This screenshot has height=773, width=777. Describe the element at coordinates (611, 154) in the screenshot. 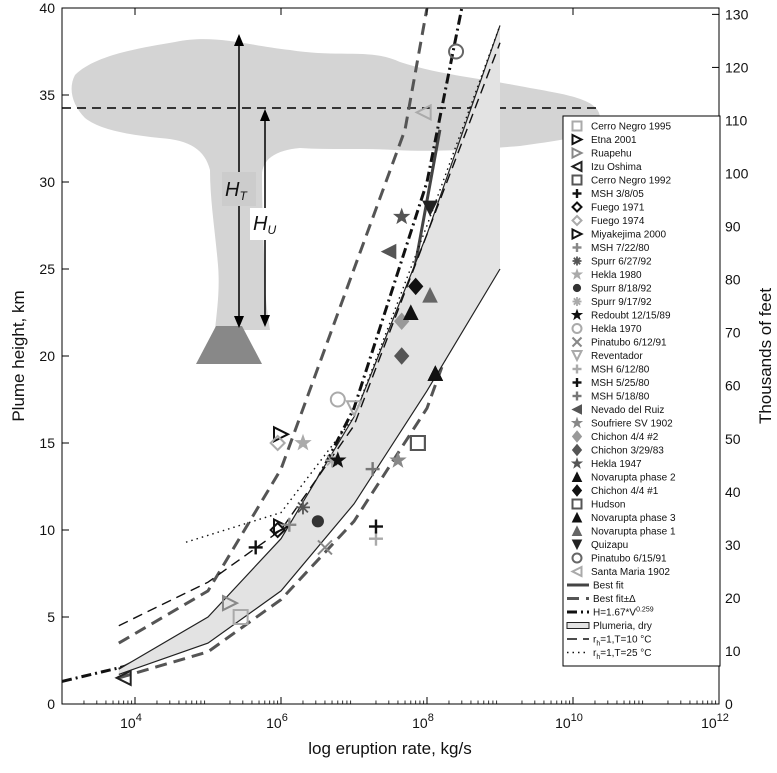

I see `legend-label-ruapehu: Ruapehu` at that location.